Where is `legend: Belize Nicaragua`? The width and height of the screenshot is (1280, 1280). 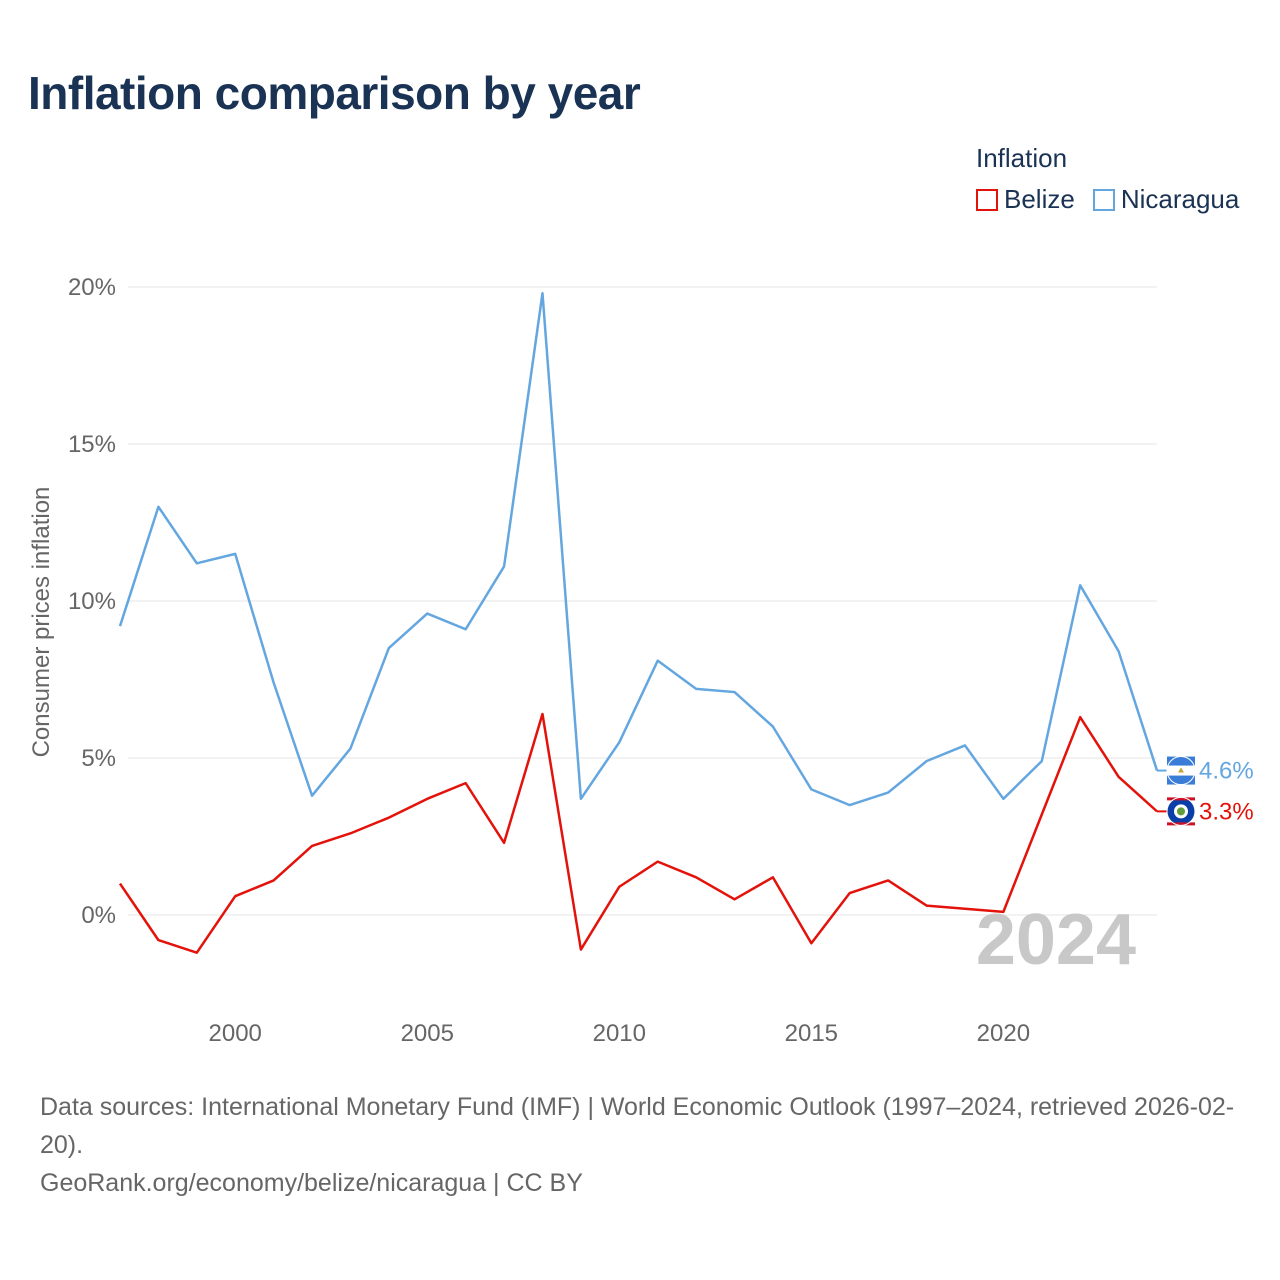
legend: Belize Nicaragua is located at coordinates (1116, 199).